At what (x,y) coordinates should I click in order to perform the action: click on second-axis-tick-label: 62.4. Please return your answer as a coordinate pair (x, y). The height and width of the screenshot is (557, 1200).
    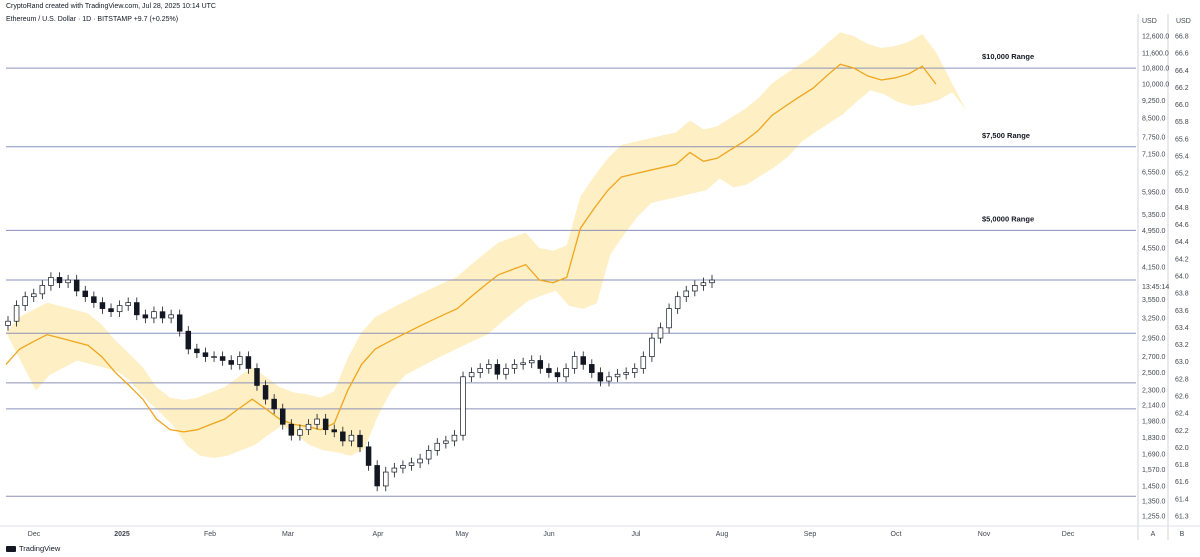
    Looking at the image, I should click on (1182, 414).